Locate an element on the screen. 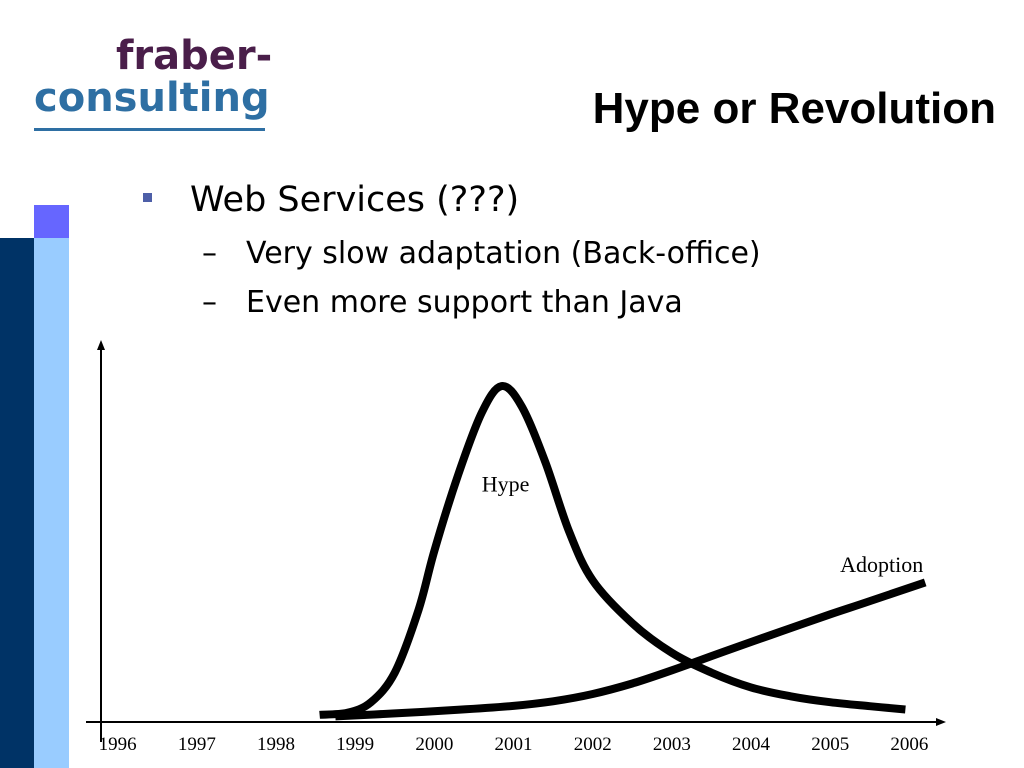 This screenshot has height=768, width=1024. logo-line1: fraber- is located at coordinates (194, 56).